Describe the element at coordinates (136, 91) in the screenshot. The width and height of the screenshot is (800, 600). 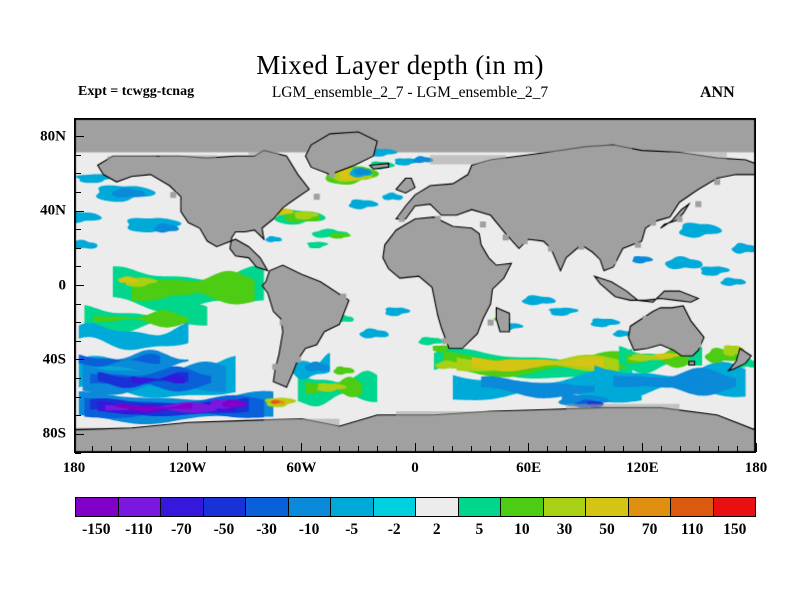
I see `experiment-label: Expt = tcwgg-tcnag` at that location.